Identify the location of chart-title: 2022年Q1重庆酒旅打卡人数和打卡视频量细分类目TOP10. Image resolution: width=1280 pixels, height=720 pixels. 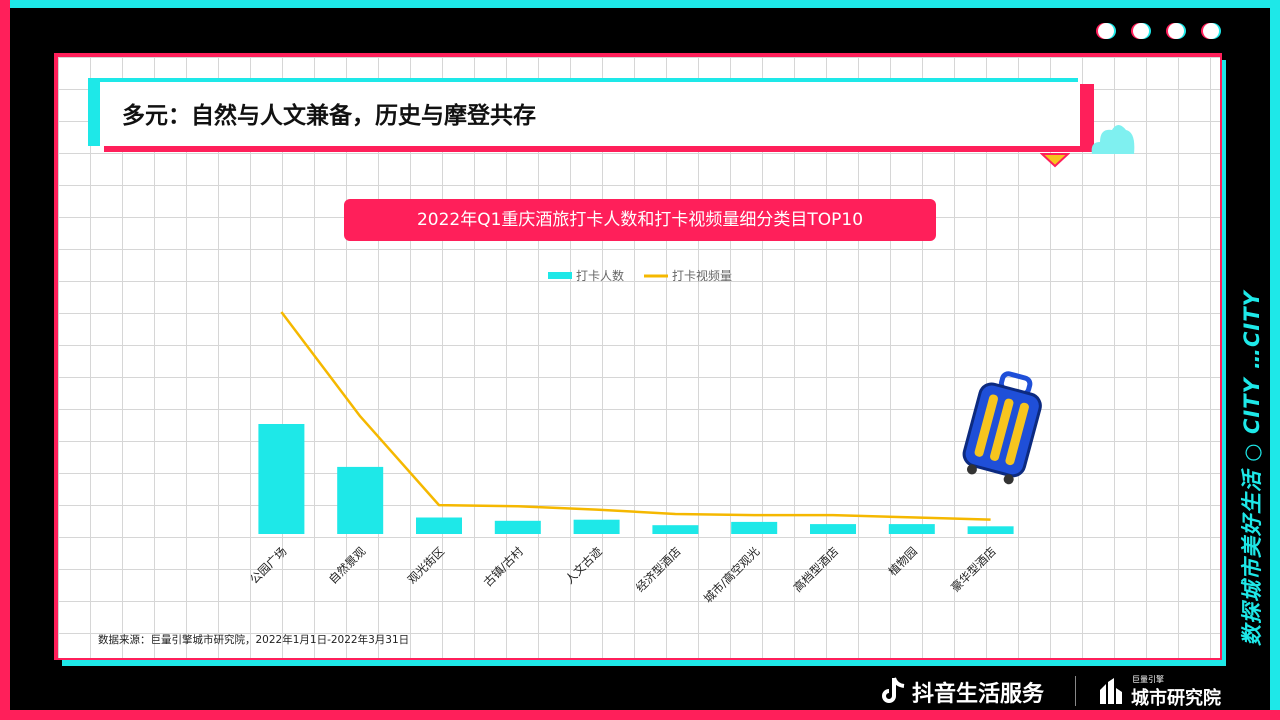
(640, 220).